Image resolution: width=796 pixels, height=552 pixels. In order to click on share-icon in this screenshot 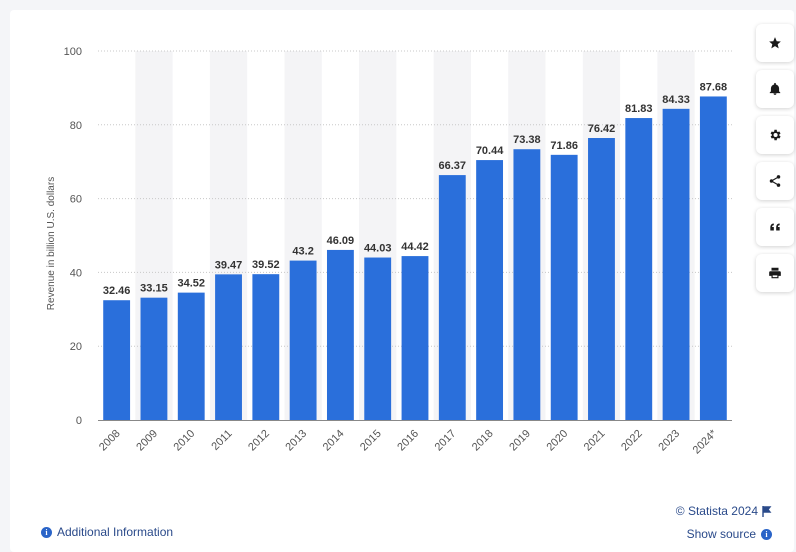, I will do `click(775, 181)`.